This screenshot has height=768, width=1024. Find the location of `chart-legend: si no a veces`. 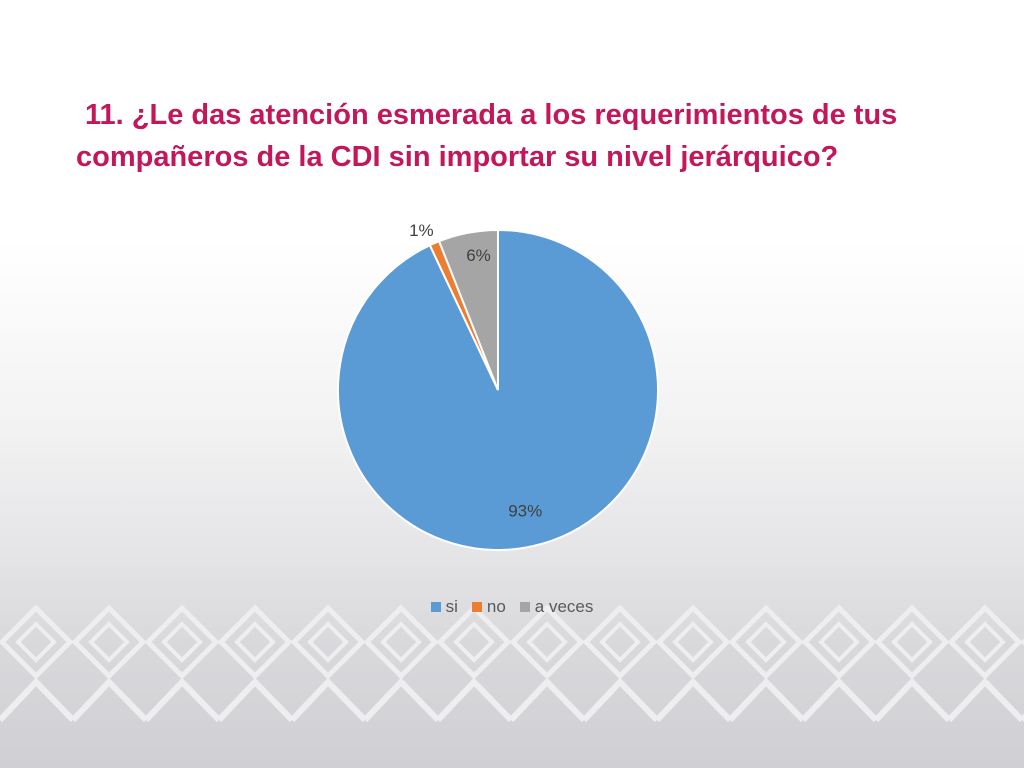

chart-legend: si no a veces is located at coordinates (512, 607).